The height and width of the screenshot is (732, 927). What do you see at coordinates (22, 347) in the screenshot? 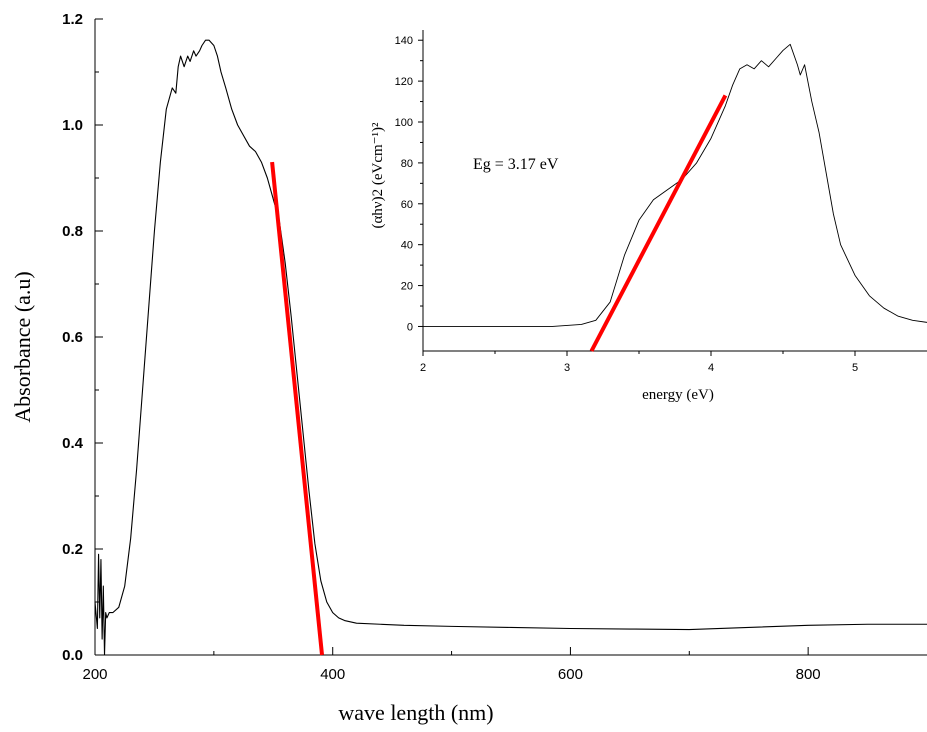
I see `main-y-axis-label: Absorbance (a.u)` at bounding box center [22, 347].